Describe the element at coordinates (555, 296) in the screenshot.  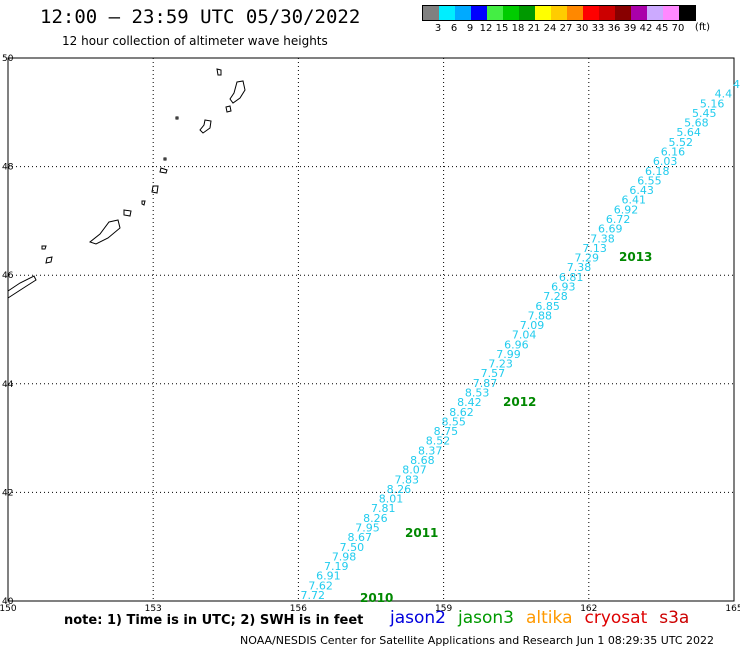
I see `wave-height-value: 7.28` at that location.